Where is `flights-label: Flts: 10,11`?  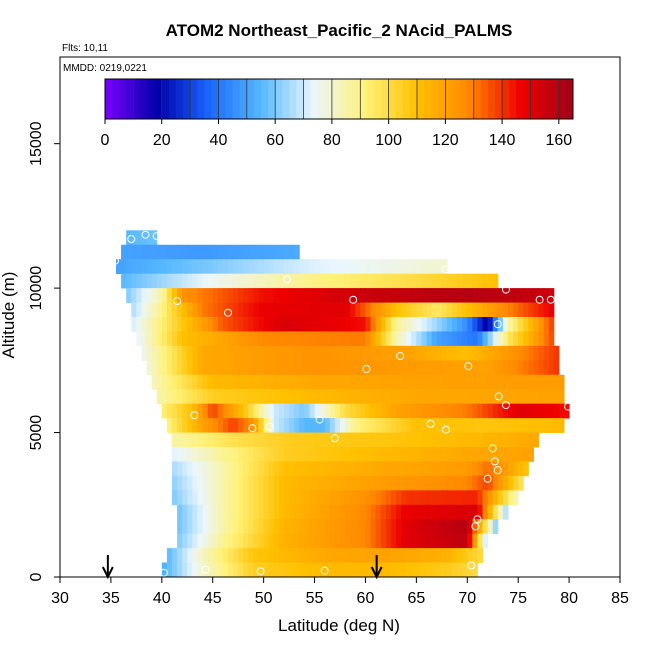 flights-label: Flts: 10,11 is located at coordinates (85, 48).